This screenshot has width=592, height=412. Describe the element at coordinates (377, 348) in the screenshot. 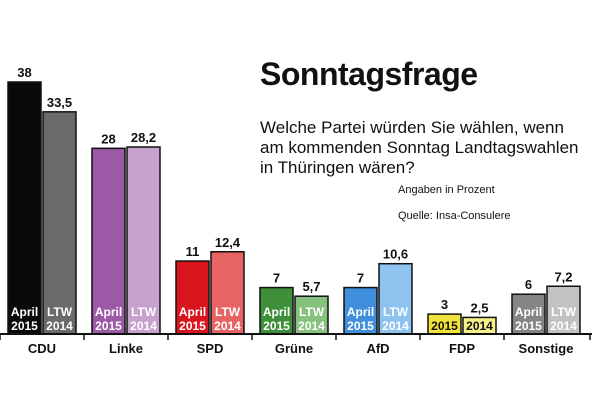

I see `category-label: AfD` at that location.